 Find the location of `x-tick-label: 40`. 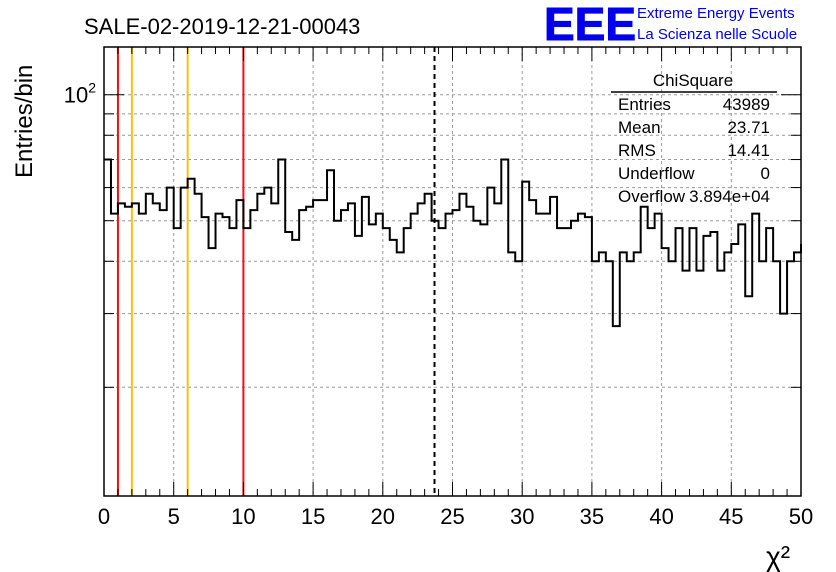

x-tick-label: 40 is located at coordinates (661, 516).